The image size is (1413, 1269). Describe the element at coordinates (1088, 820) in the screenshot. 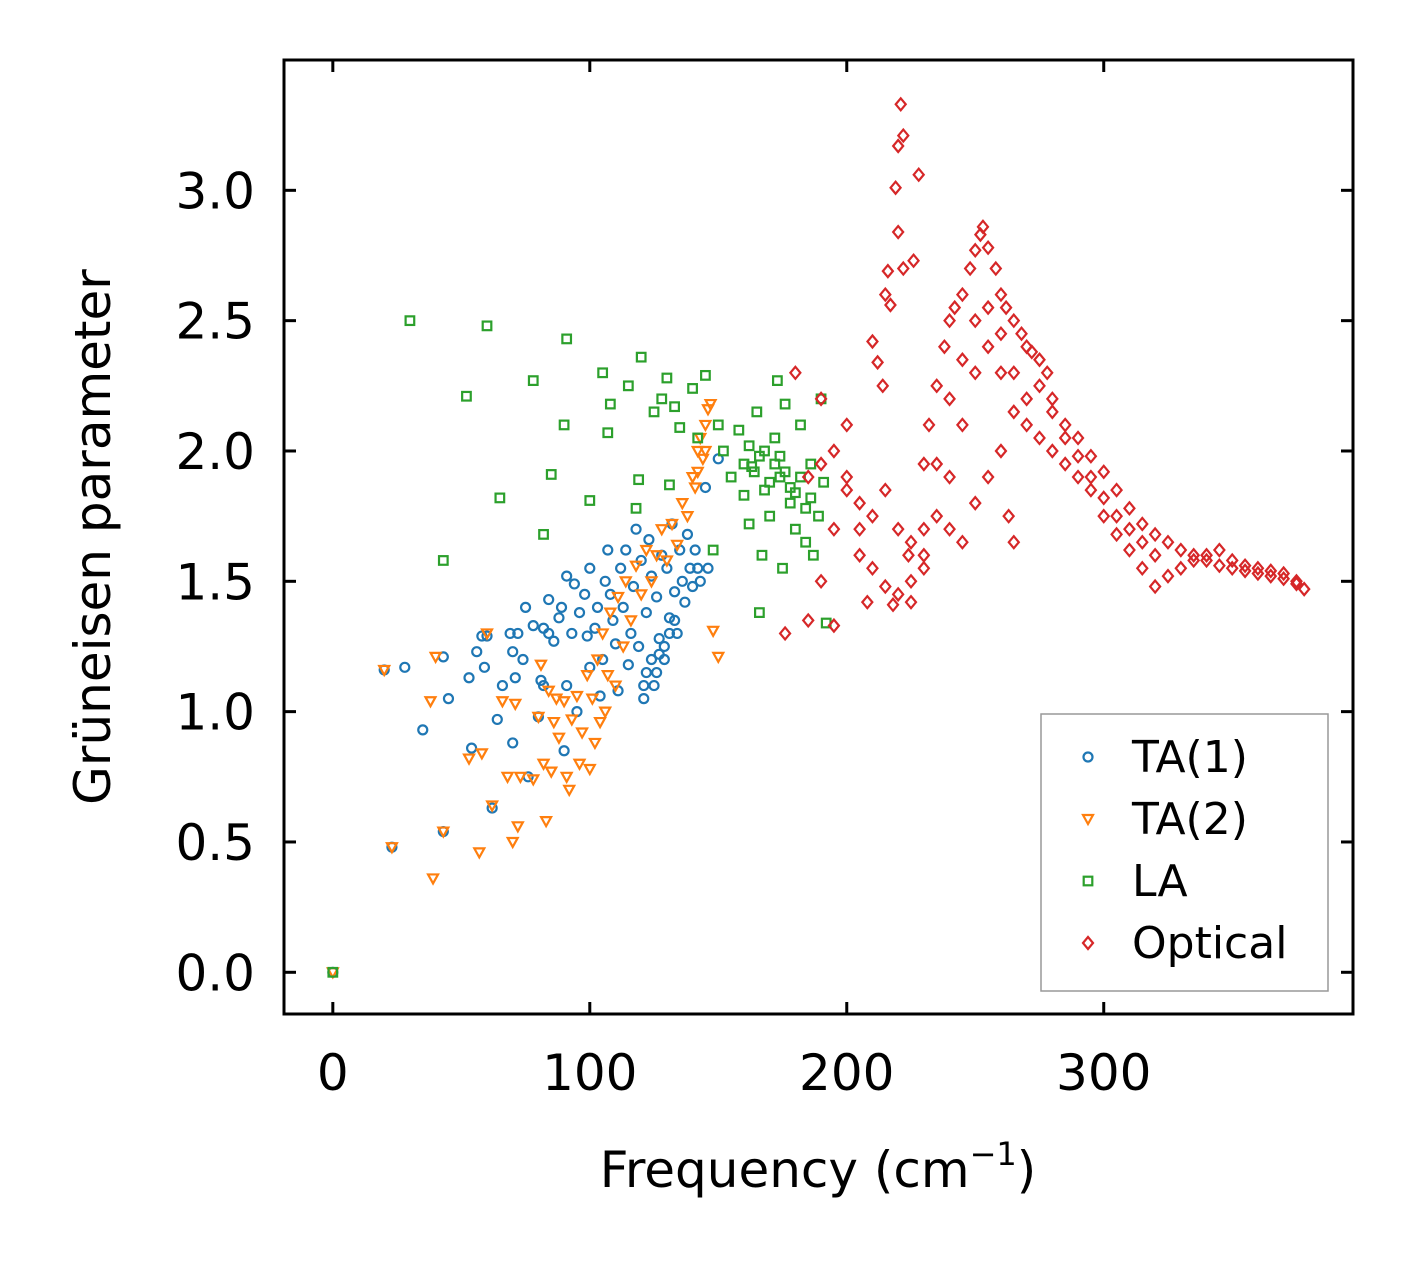

I see `legend-marker` at that location.